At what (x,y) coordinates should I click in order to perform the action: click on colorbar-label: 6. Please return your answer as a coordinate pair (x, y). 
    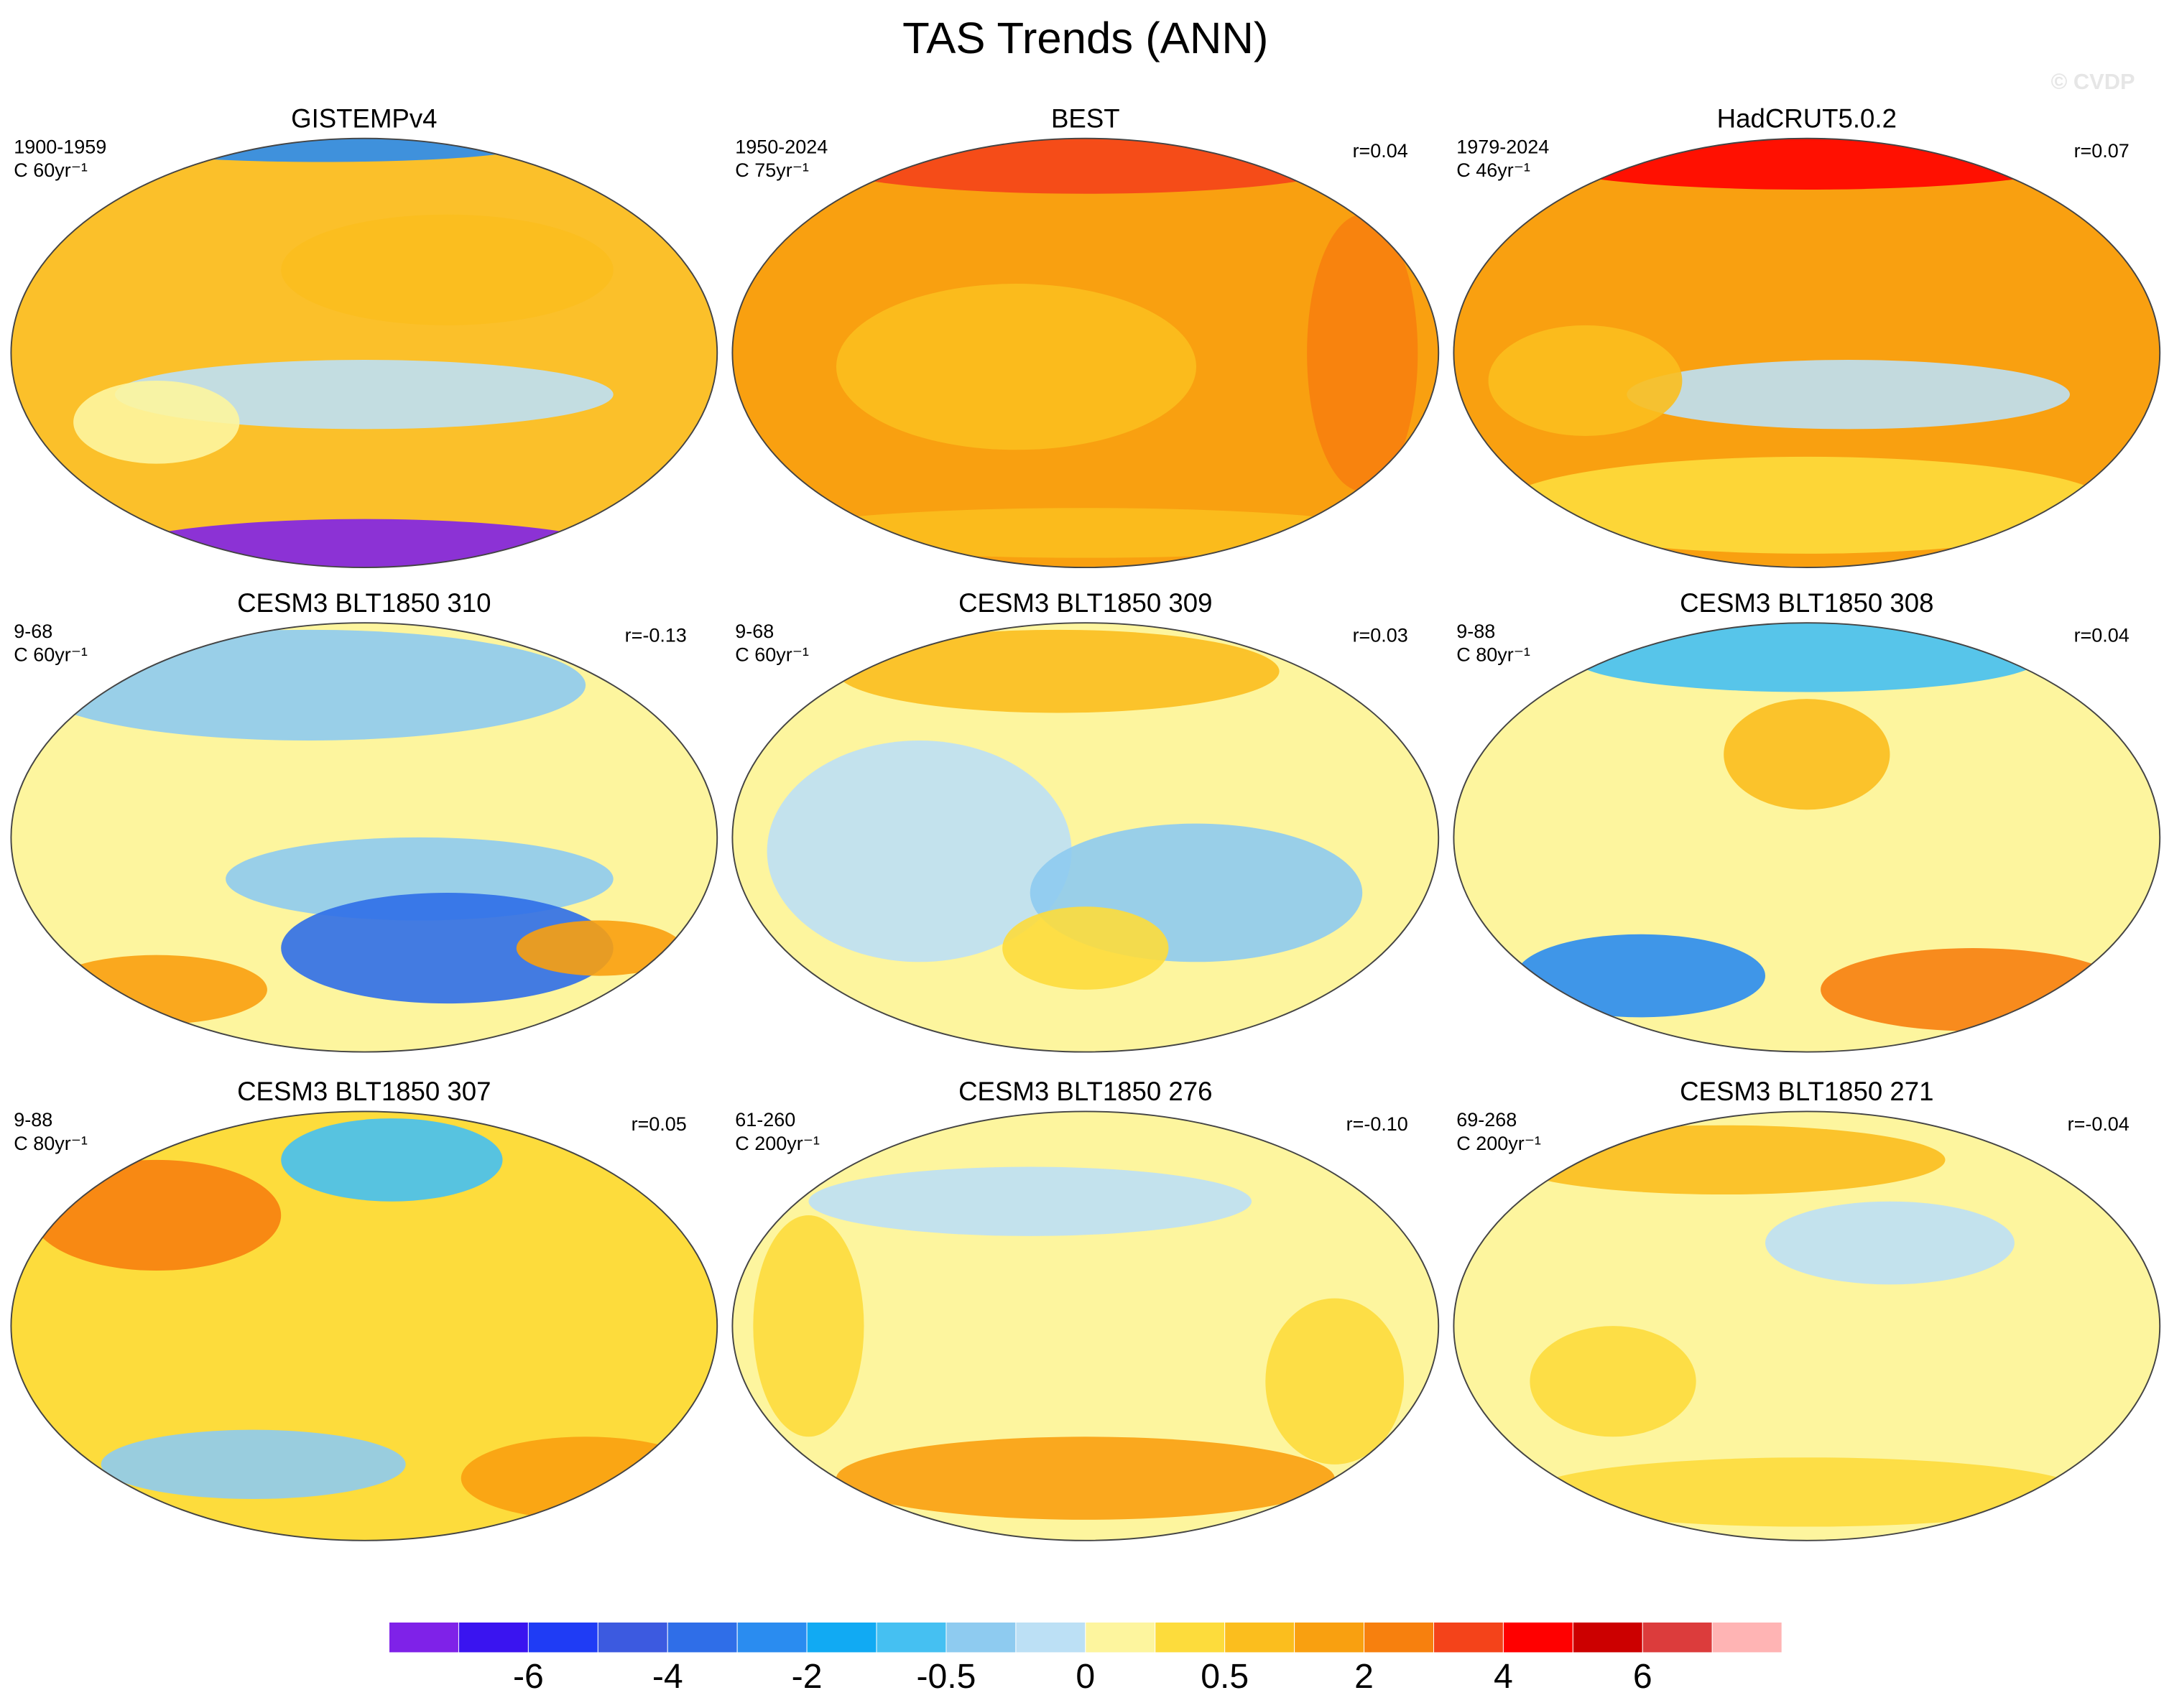
    Looking at the image, I should click on (1643, 1677).